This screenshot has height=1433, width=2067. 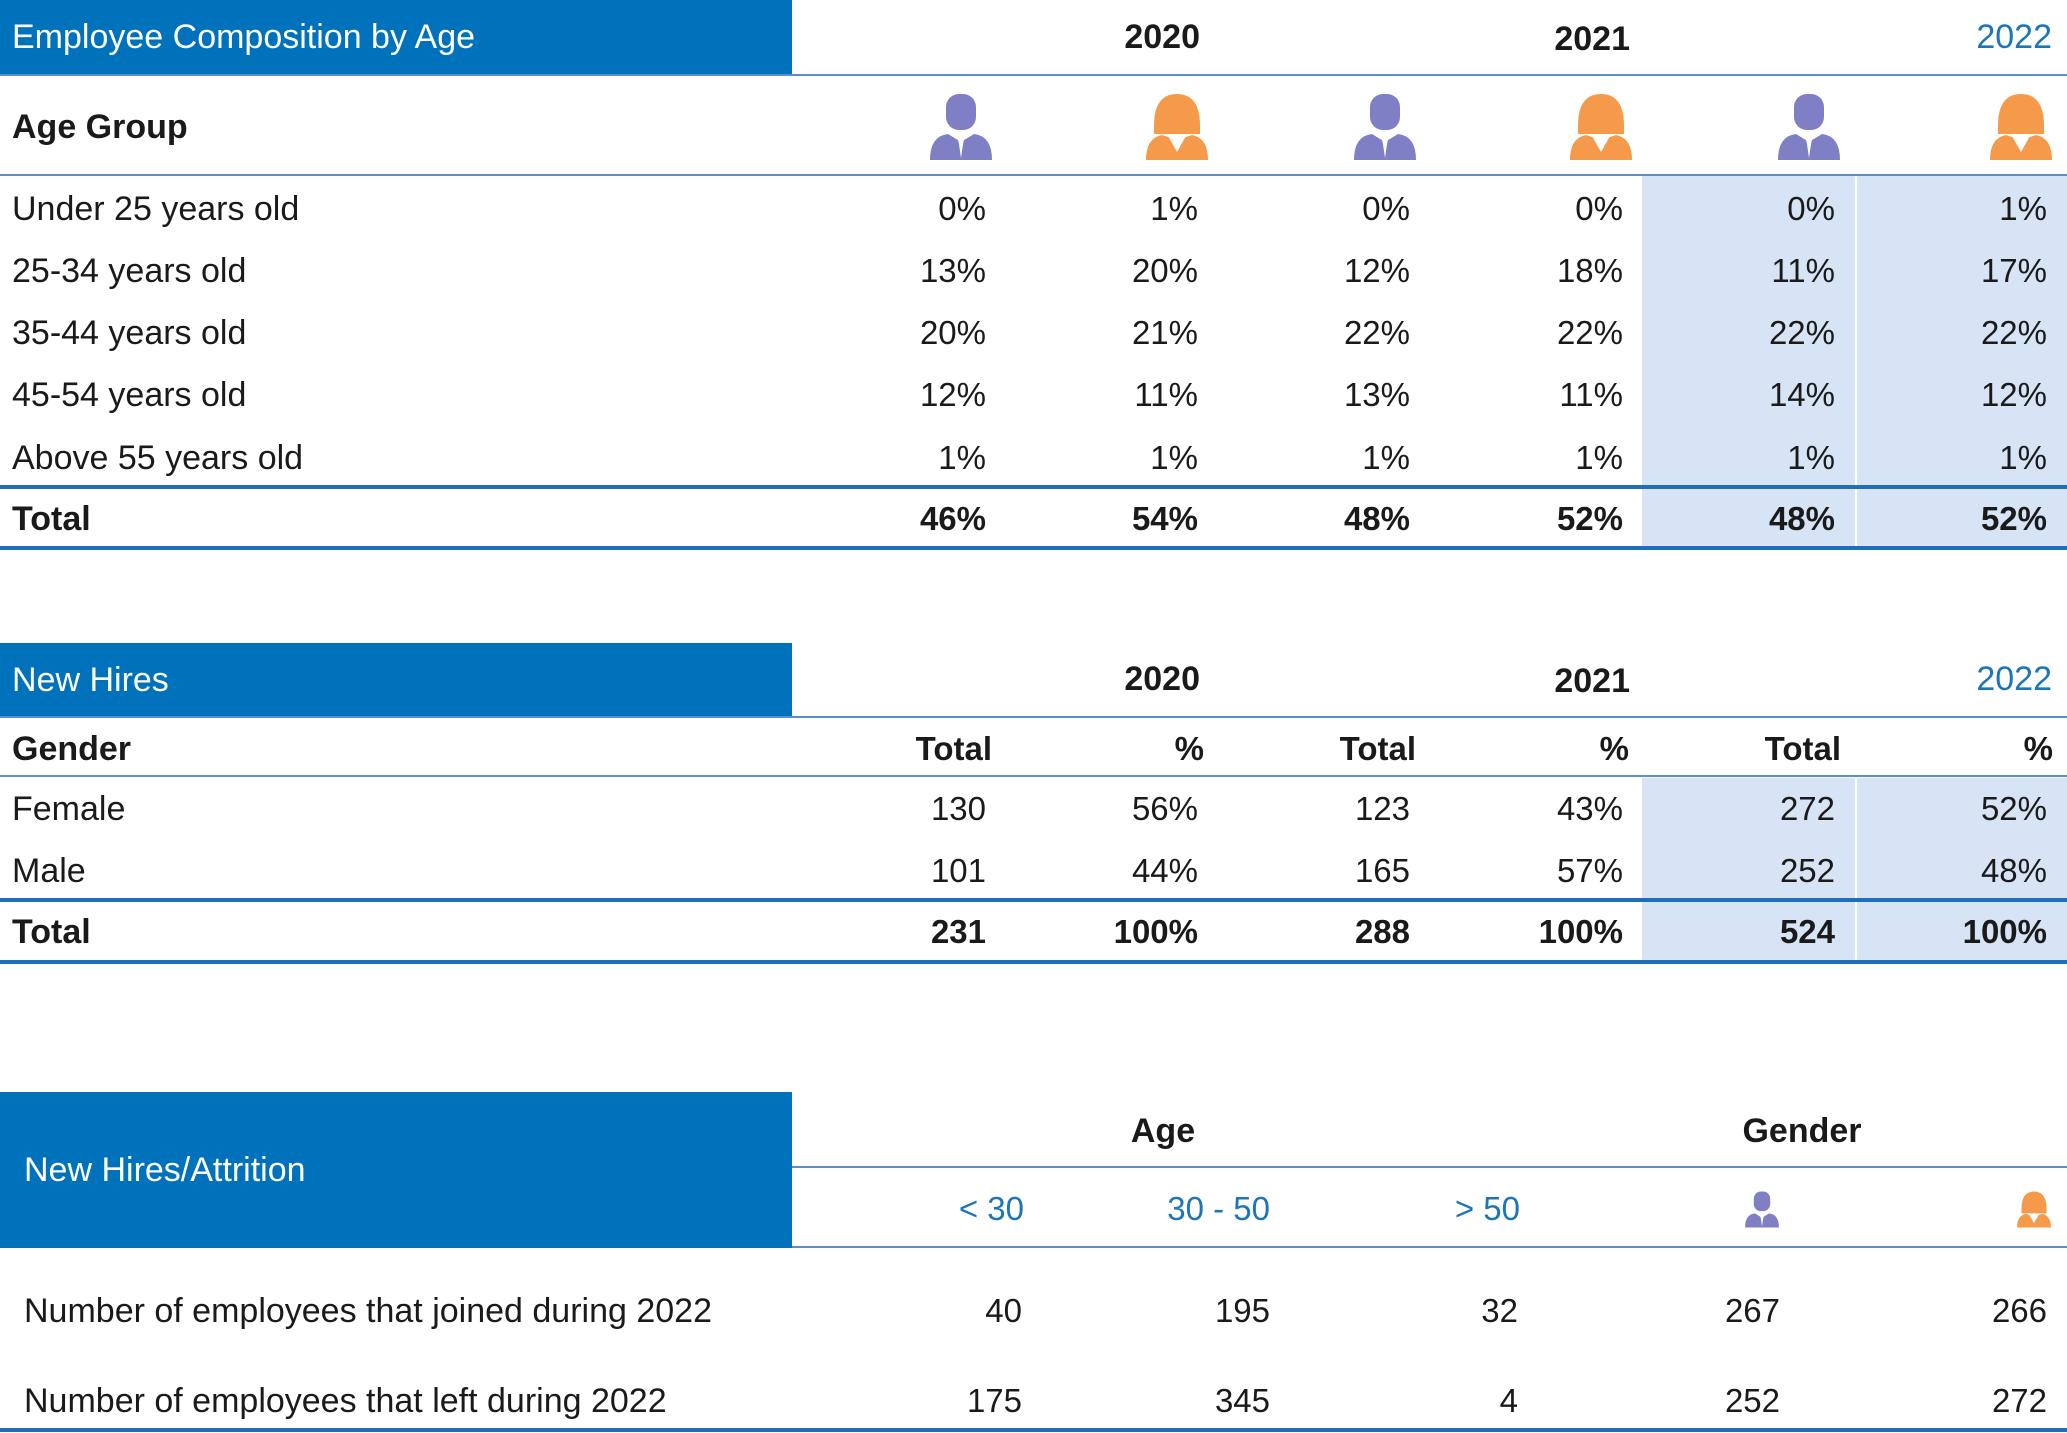 What do you see at coordinates (1807, 931) in the screenshot?
I see `cell-value: 524` at bounding box center [1807, 931].